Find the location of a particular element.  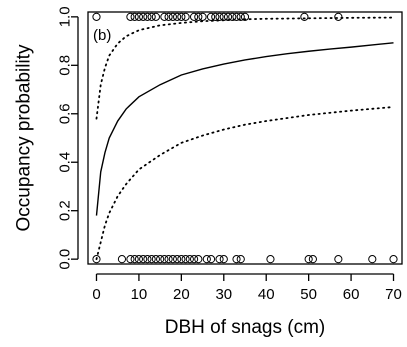

y-axis-title: Occupancy probability is located at coordinates (24, 137).